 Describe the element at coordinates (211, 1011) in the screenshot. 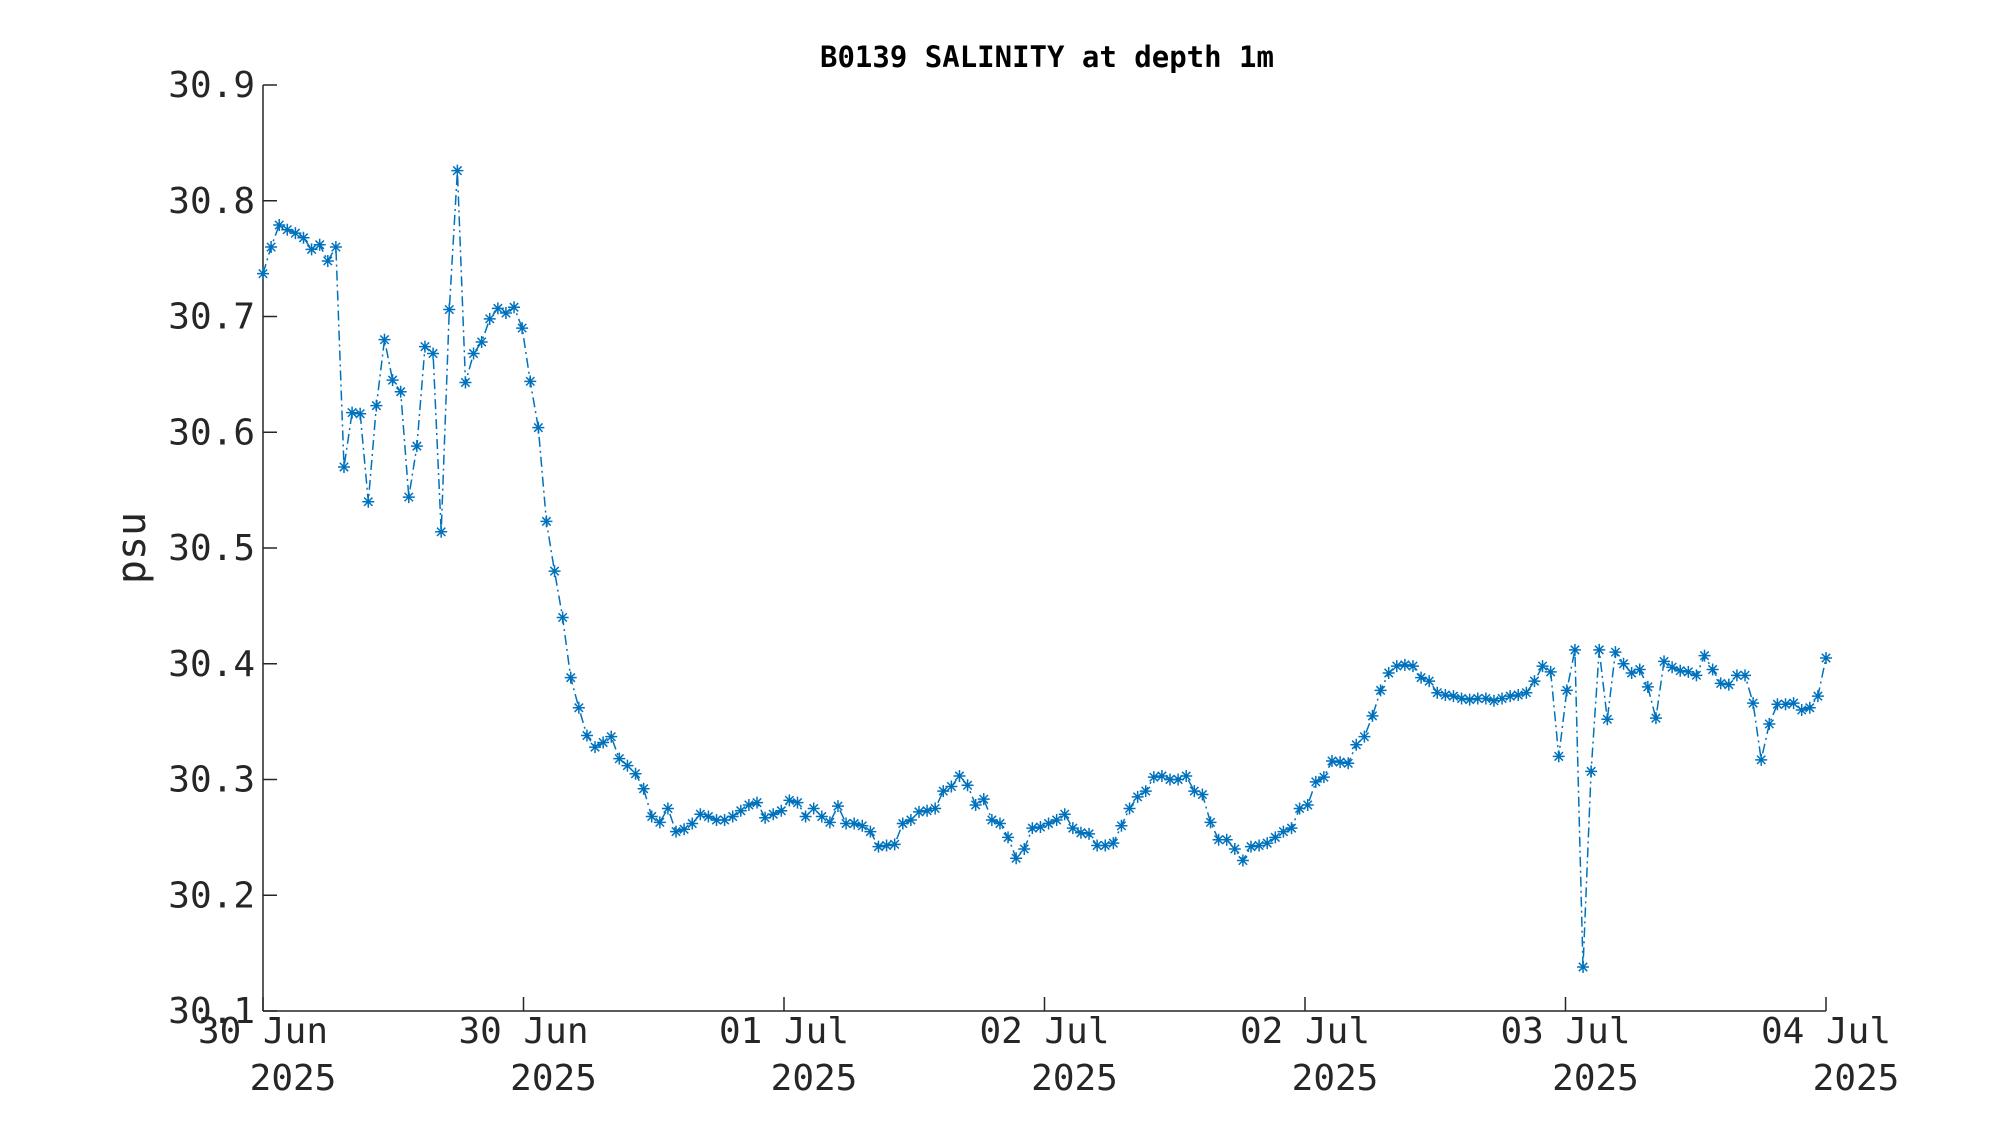

I see `y-tick-label: 30.1` at that location.